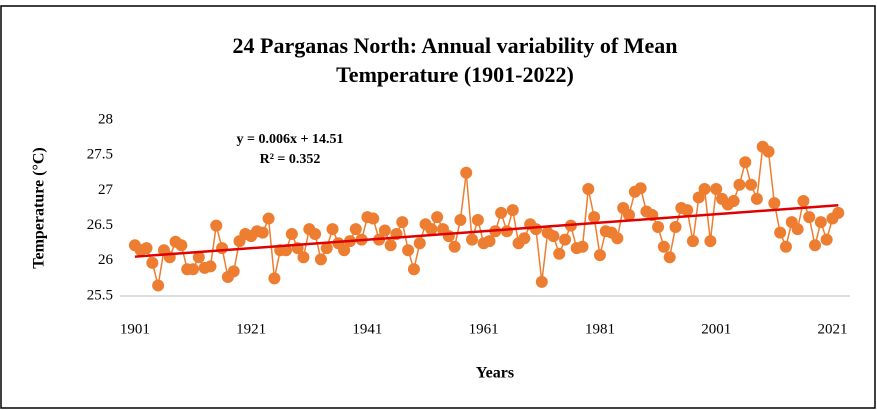 The height and width of the screenshot is (410, 877). I want to click on y-tick-label: 25.5, so click(100, 295).